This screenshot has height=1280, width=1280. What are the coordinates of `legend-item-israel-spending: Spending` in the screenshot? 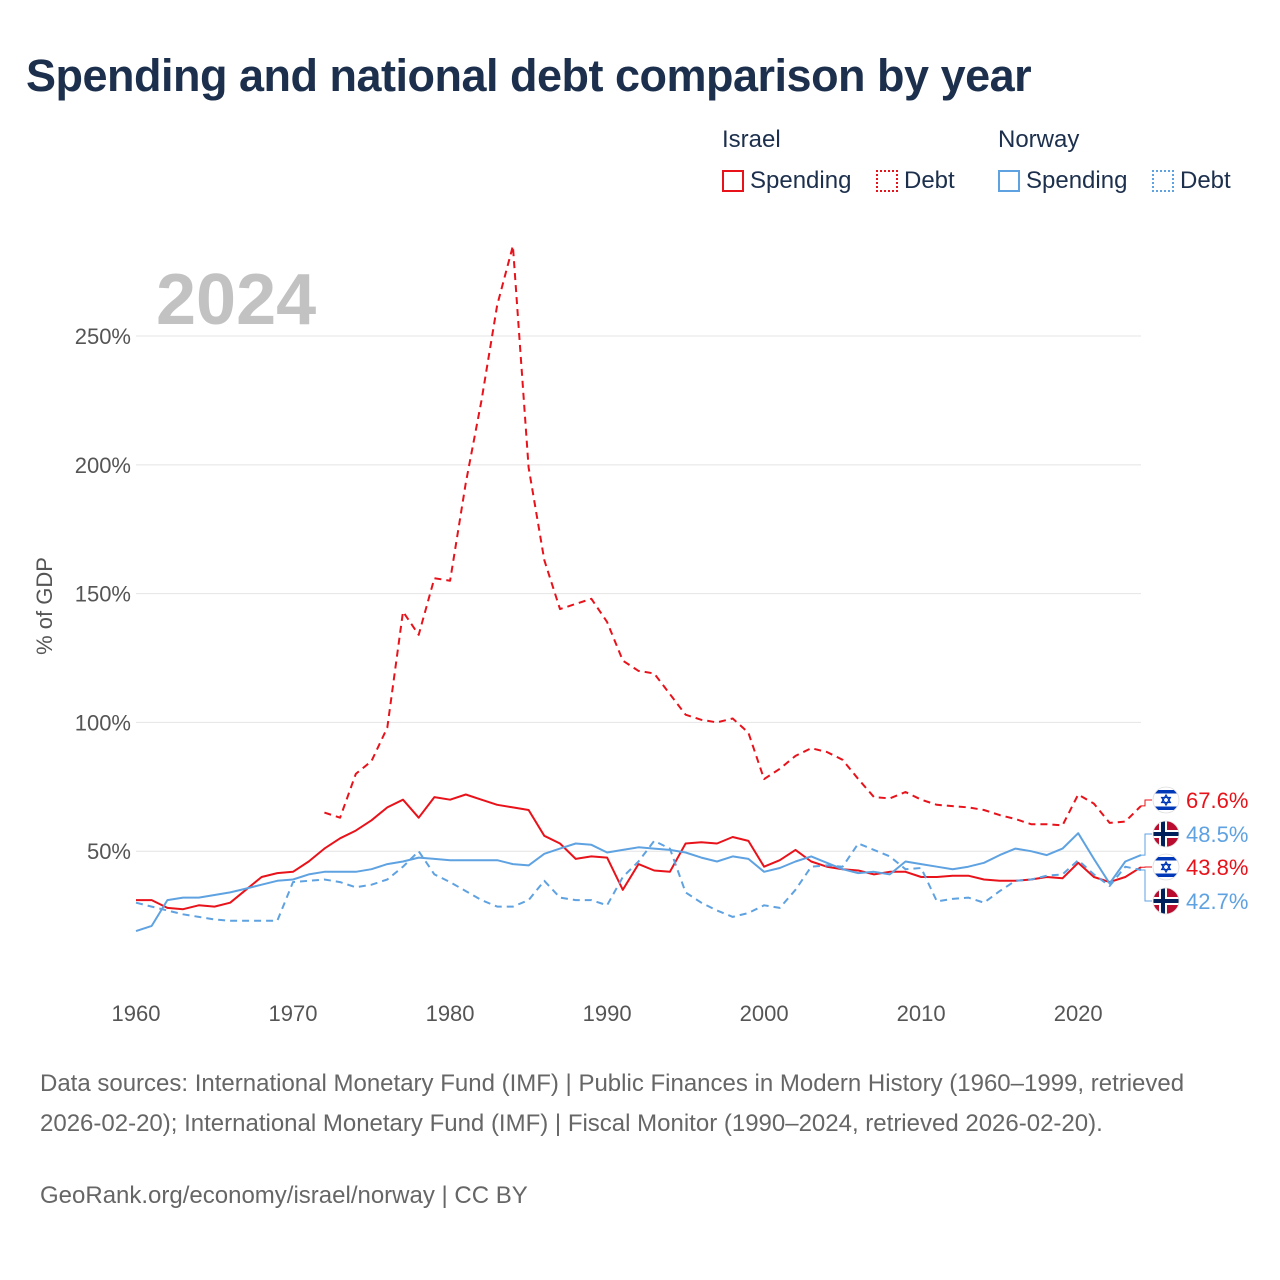 It's located at (786, 181).